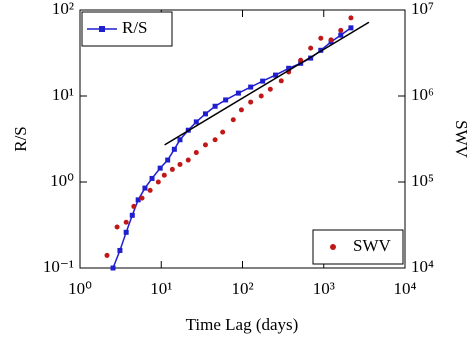 The width and height of the screenshot is (474, 358). Describe the element at coordinates (242, 288) in the screenshot. I see `x-tick-label: 10²` at that location.